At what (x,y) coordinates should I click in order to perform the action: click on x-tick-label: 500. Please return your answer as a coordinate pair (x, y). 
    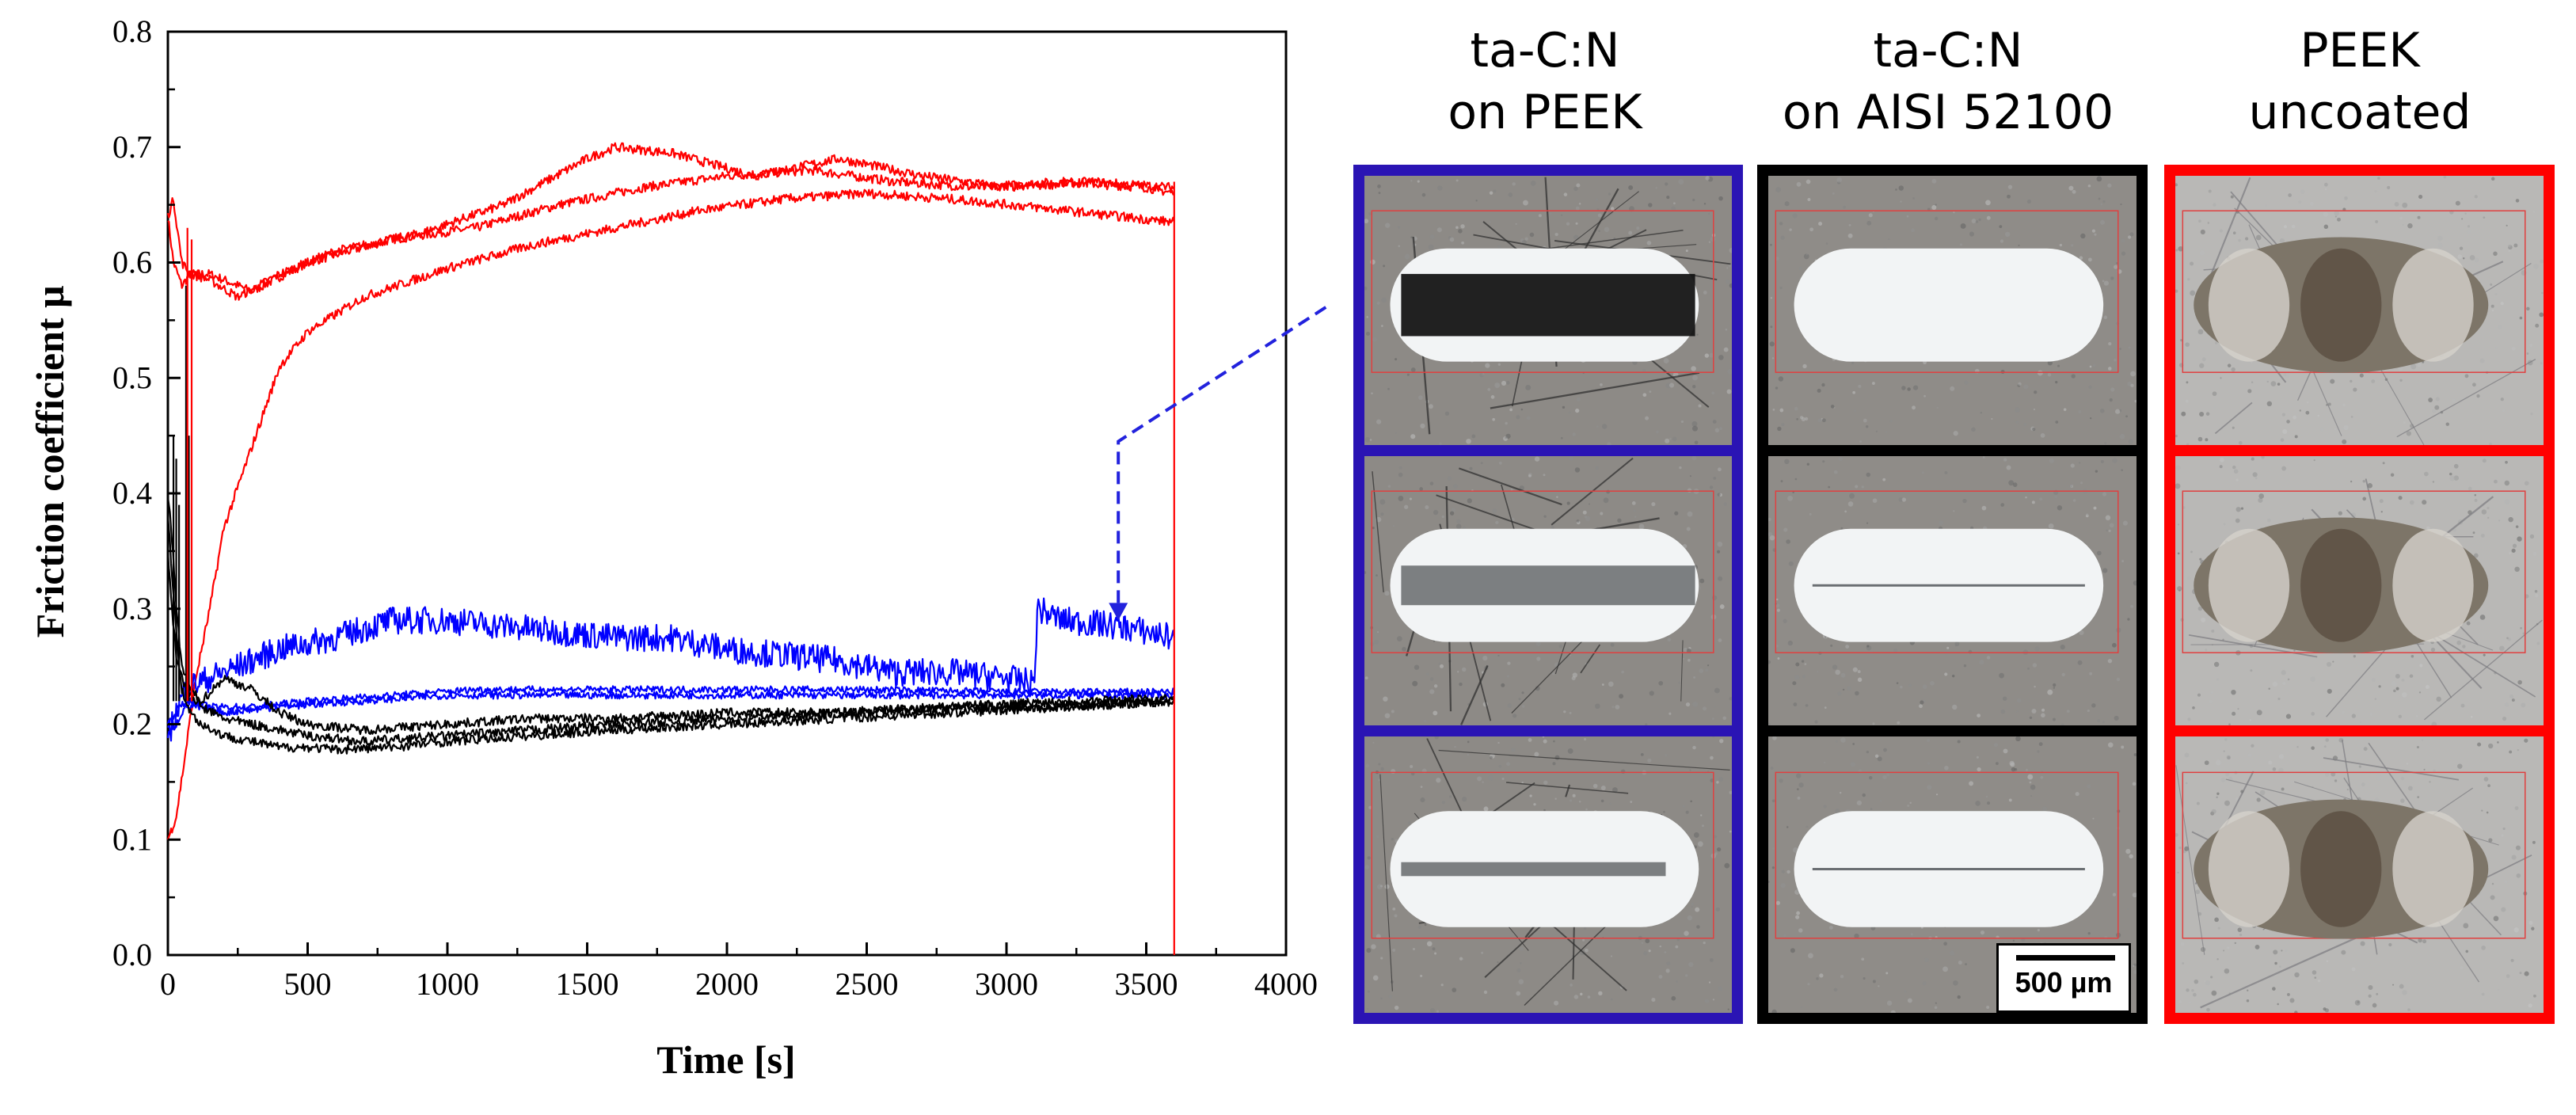
    Looking at the image, I should click on (308, 984).